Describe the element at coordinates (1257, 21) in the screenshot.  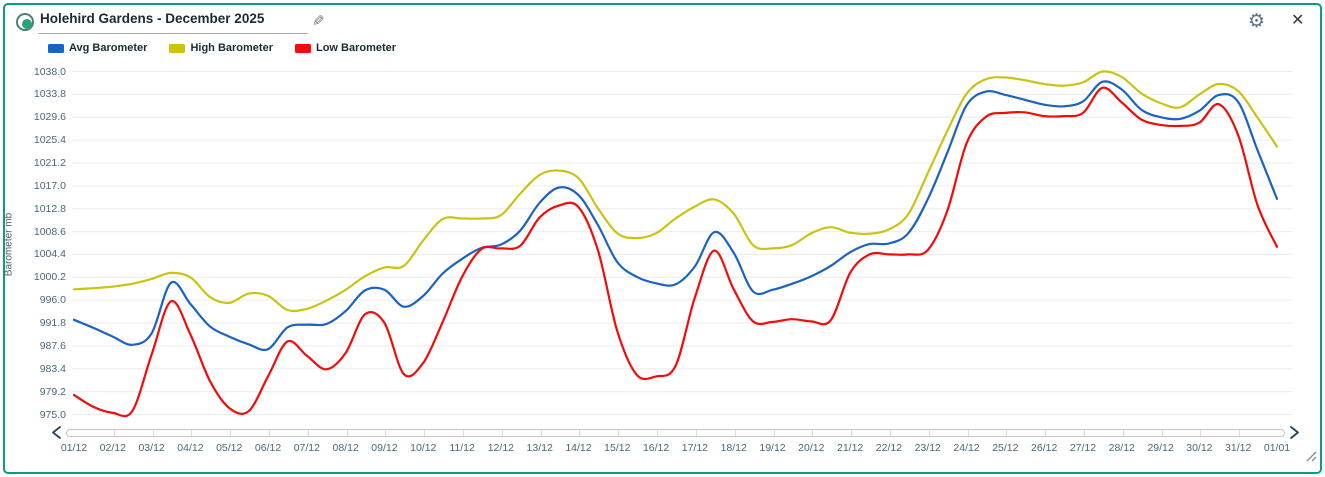
I see `gear-icon: ⚙` at that location.